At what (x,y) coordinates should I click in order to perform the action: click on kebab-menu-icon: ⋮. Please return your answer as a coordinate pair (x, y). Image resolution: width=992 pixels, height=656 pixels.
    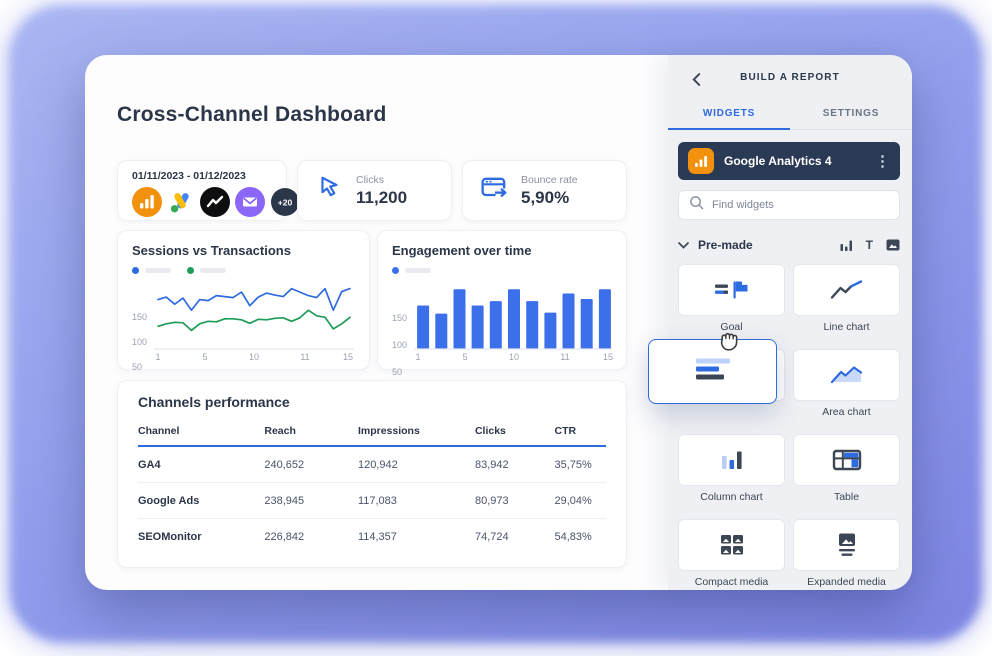
    Looking at the image, I should click on (882, 161).